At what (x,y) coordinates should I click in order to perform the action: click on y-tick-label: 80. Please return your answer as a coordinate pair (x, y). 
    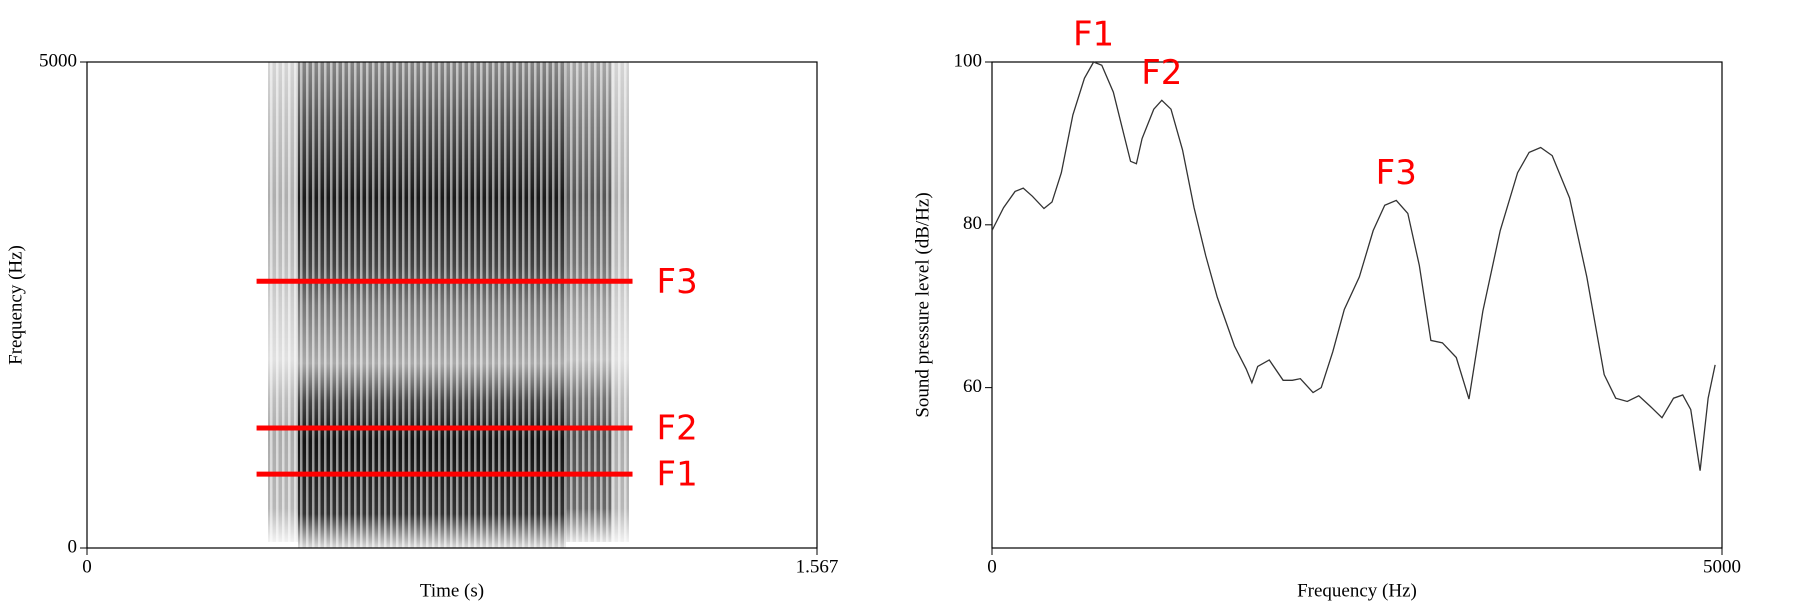
    Looking at the image, I should click on (972, 223).